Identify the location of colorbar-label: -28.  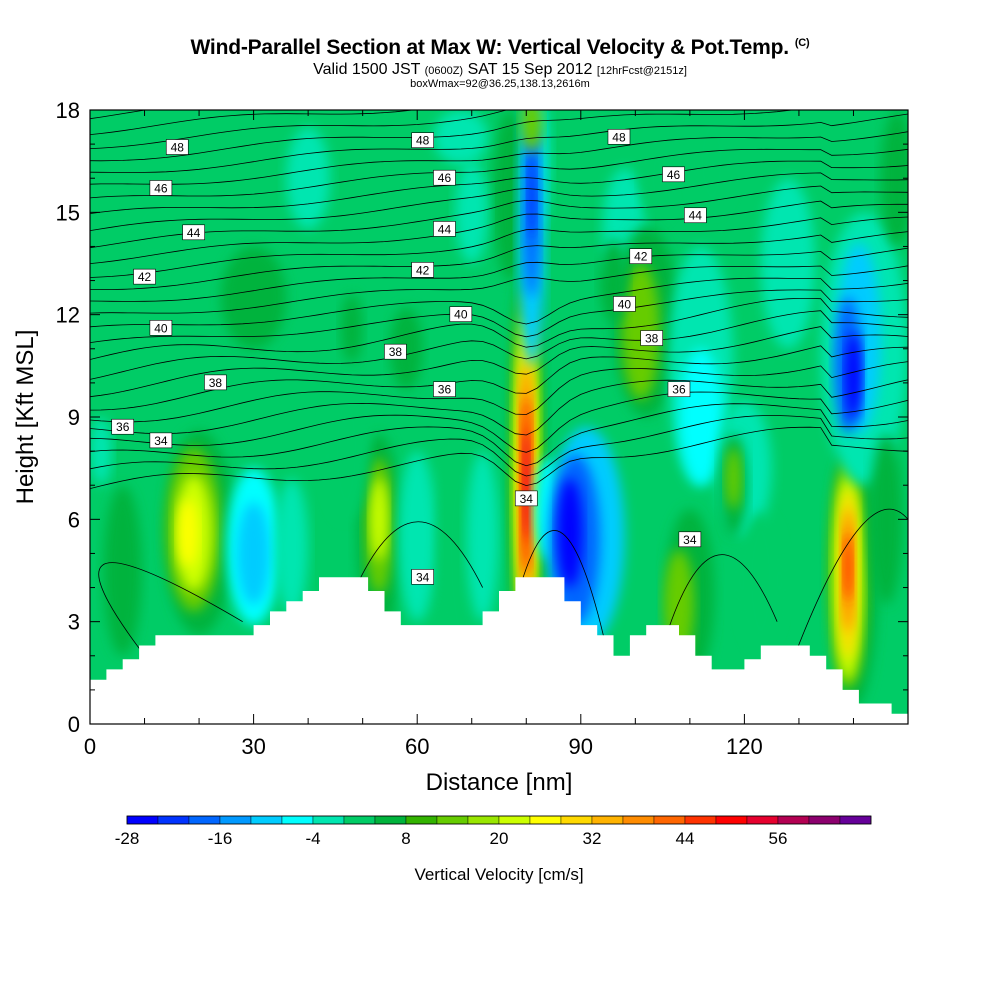
(127, 838).